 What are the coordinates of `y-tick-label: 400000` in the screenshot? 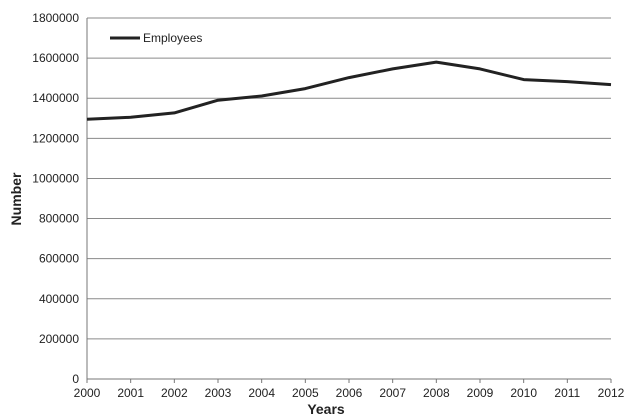 It's located at (59, 299).